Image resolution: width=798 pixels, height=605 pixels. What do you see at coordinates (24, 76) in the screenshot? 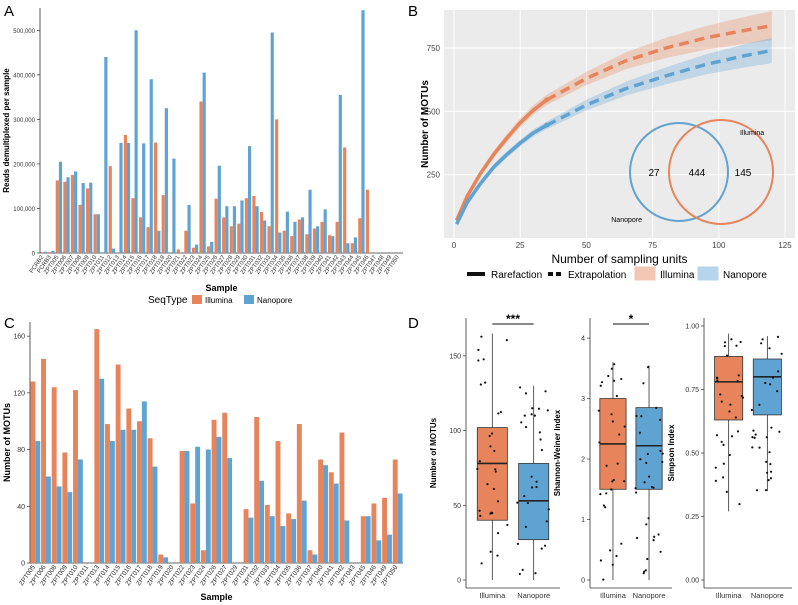
I see `y-tick-label: 400,000` at bounding box center [24, 76].